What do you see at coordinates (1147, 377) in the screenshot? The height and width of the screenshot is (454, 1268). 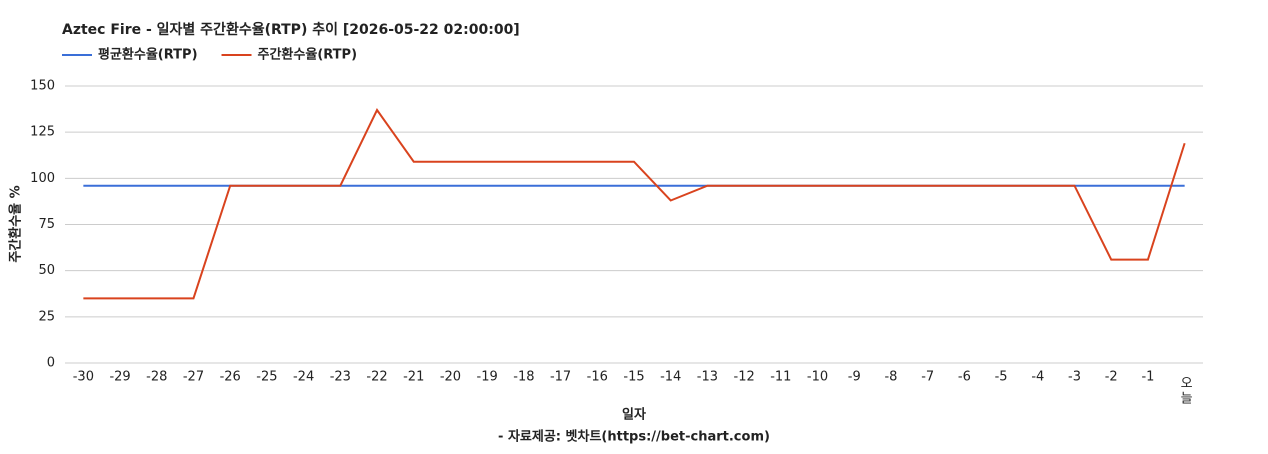 I see `x-tick-label: -1` at bounding box center [1147, 377].